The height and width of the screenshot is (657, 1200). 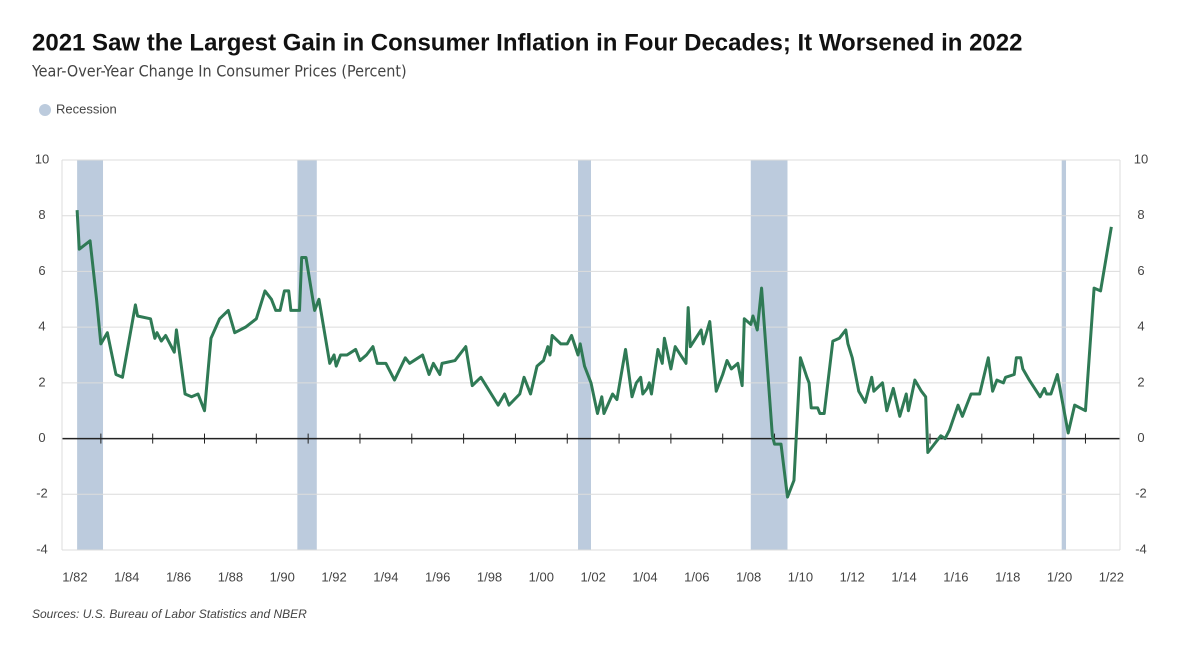 I want to click on x-tick-label: 1/00, so click(x=541, y=576).